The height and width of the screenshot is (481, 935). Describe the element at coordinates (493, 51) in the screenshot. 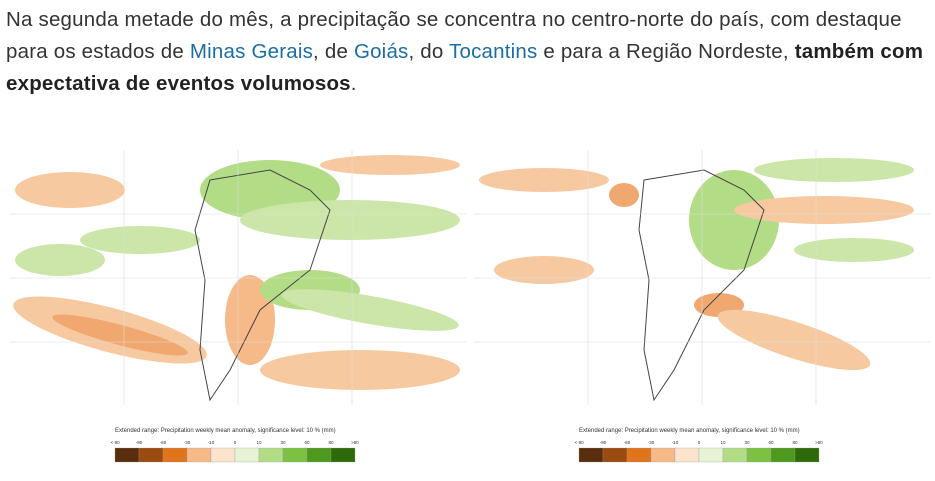

I see `link: Tocantins` at that location.